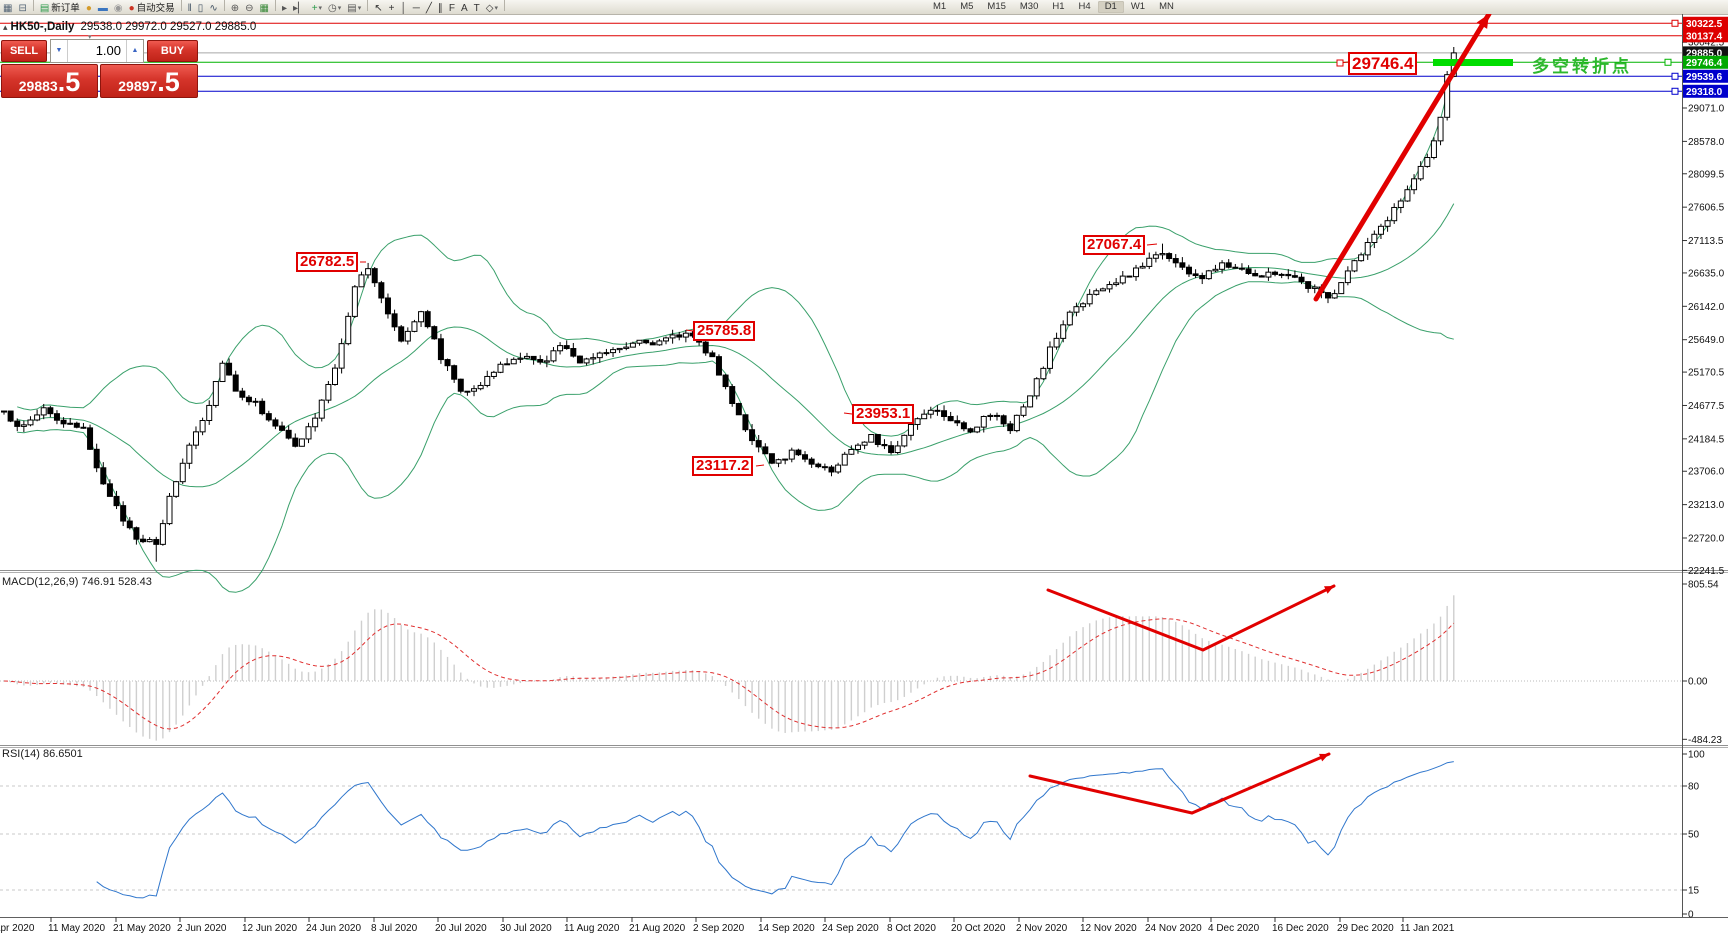  Describe the element at coordinates (213, 8) in the screenshot. I see `line-chart-icon: ∿` at that location.